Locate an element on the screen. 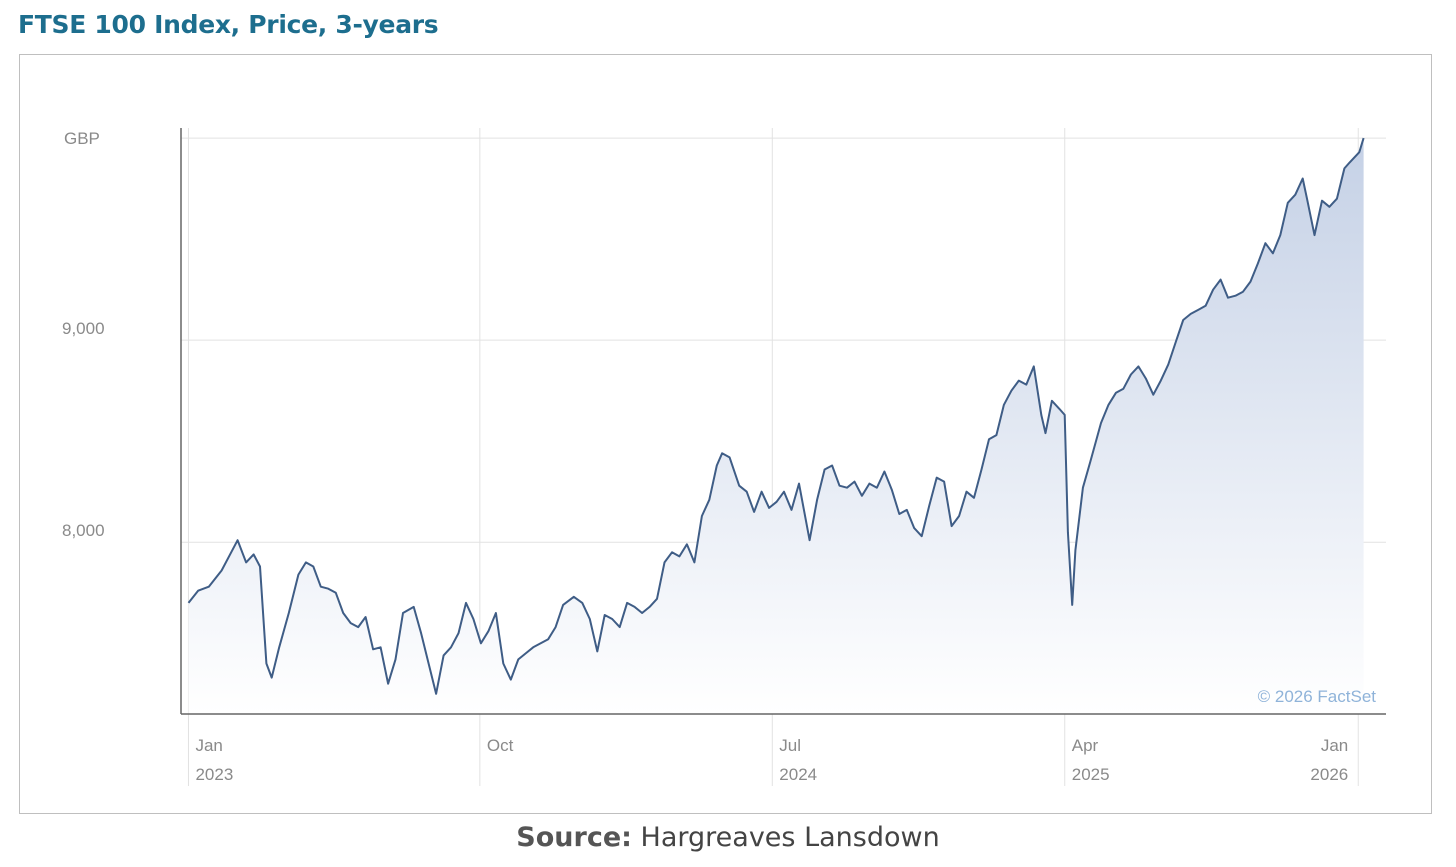 The image size is (1456, 867). x-tick-year-label: 2024 is located at coordinates (798, 774).